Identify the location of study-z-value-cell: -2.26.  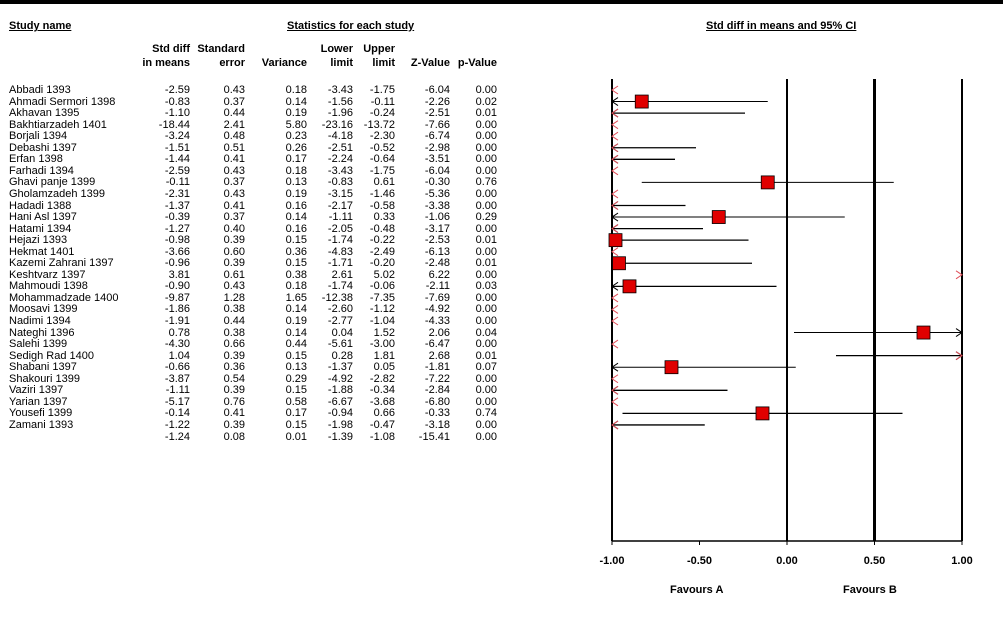
(437, 101).